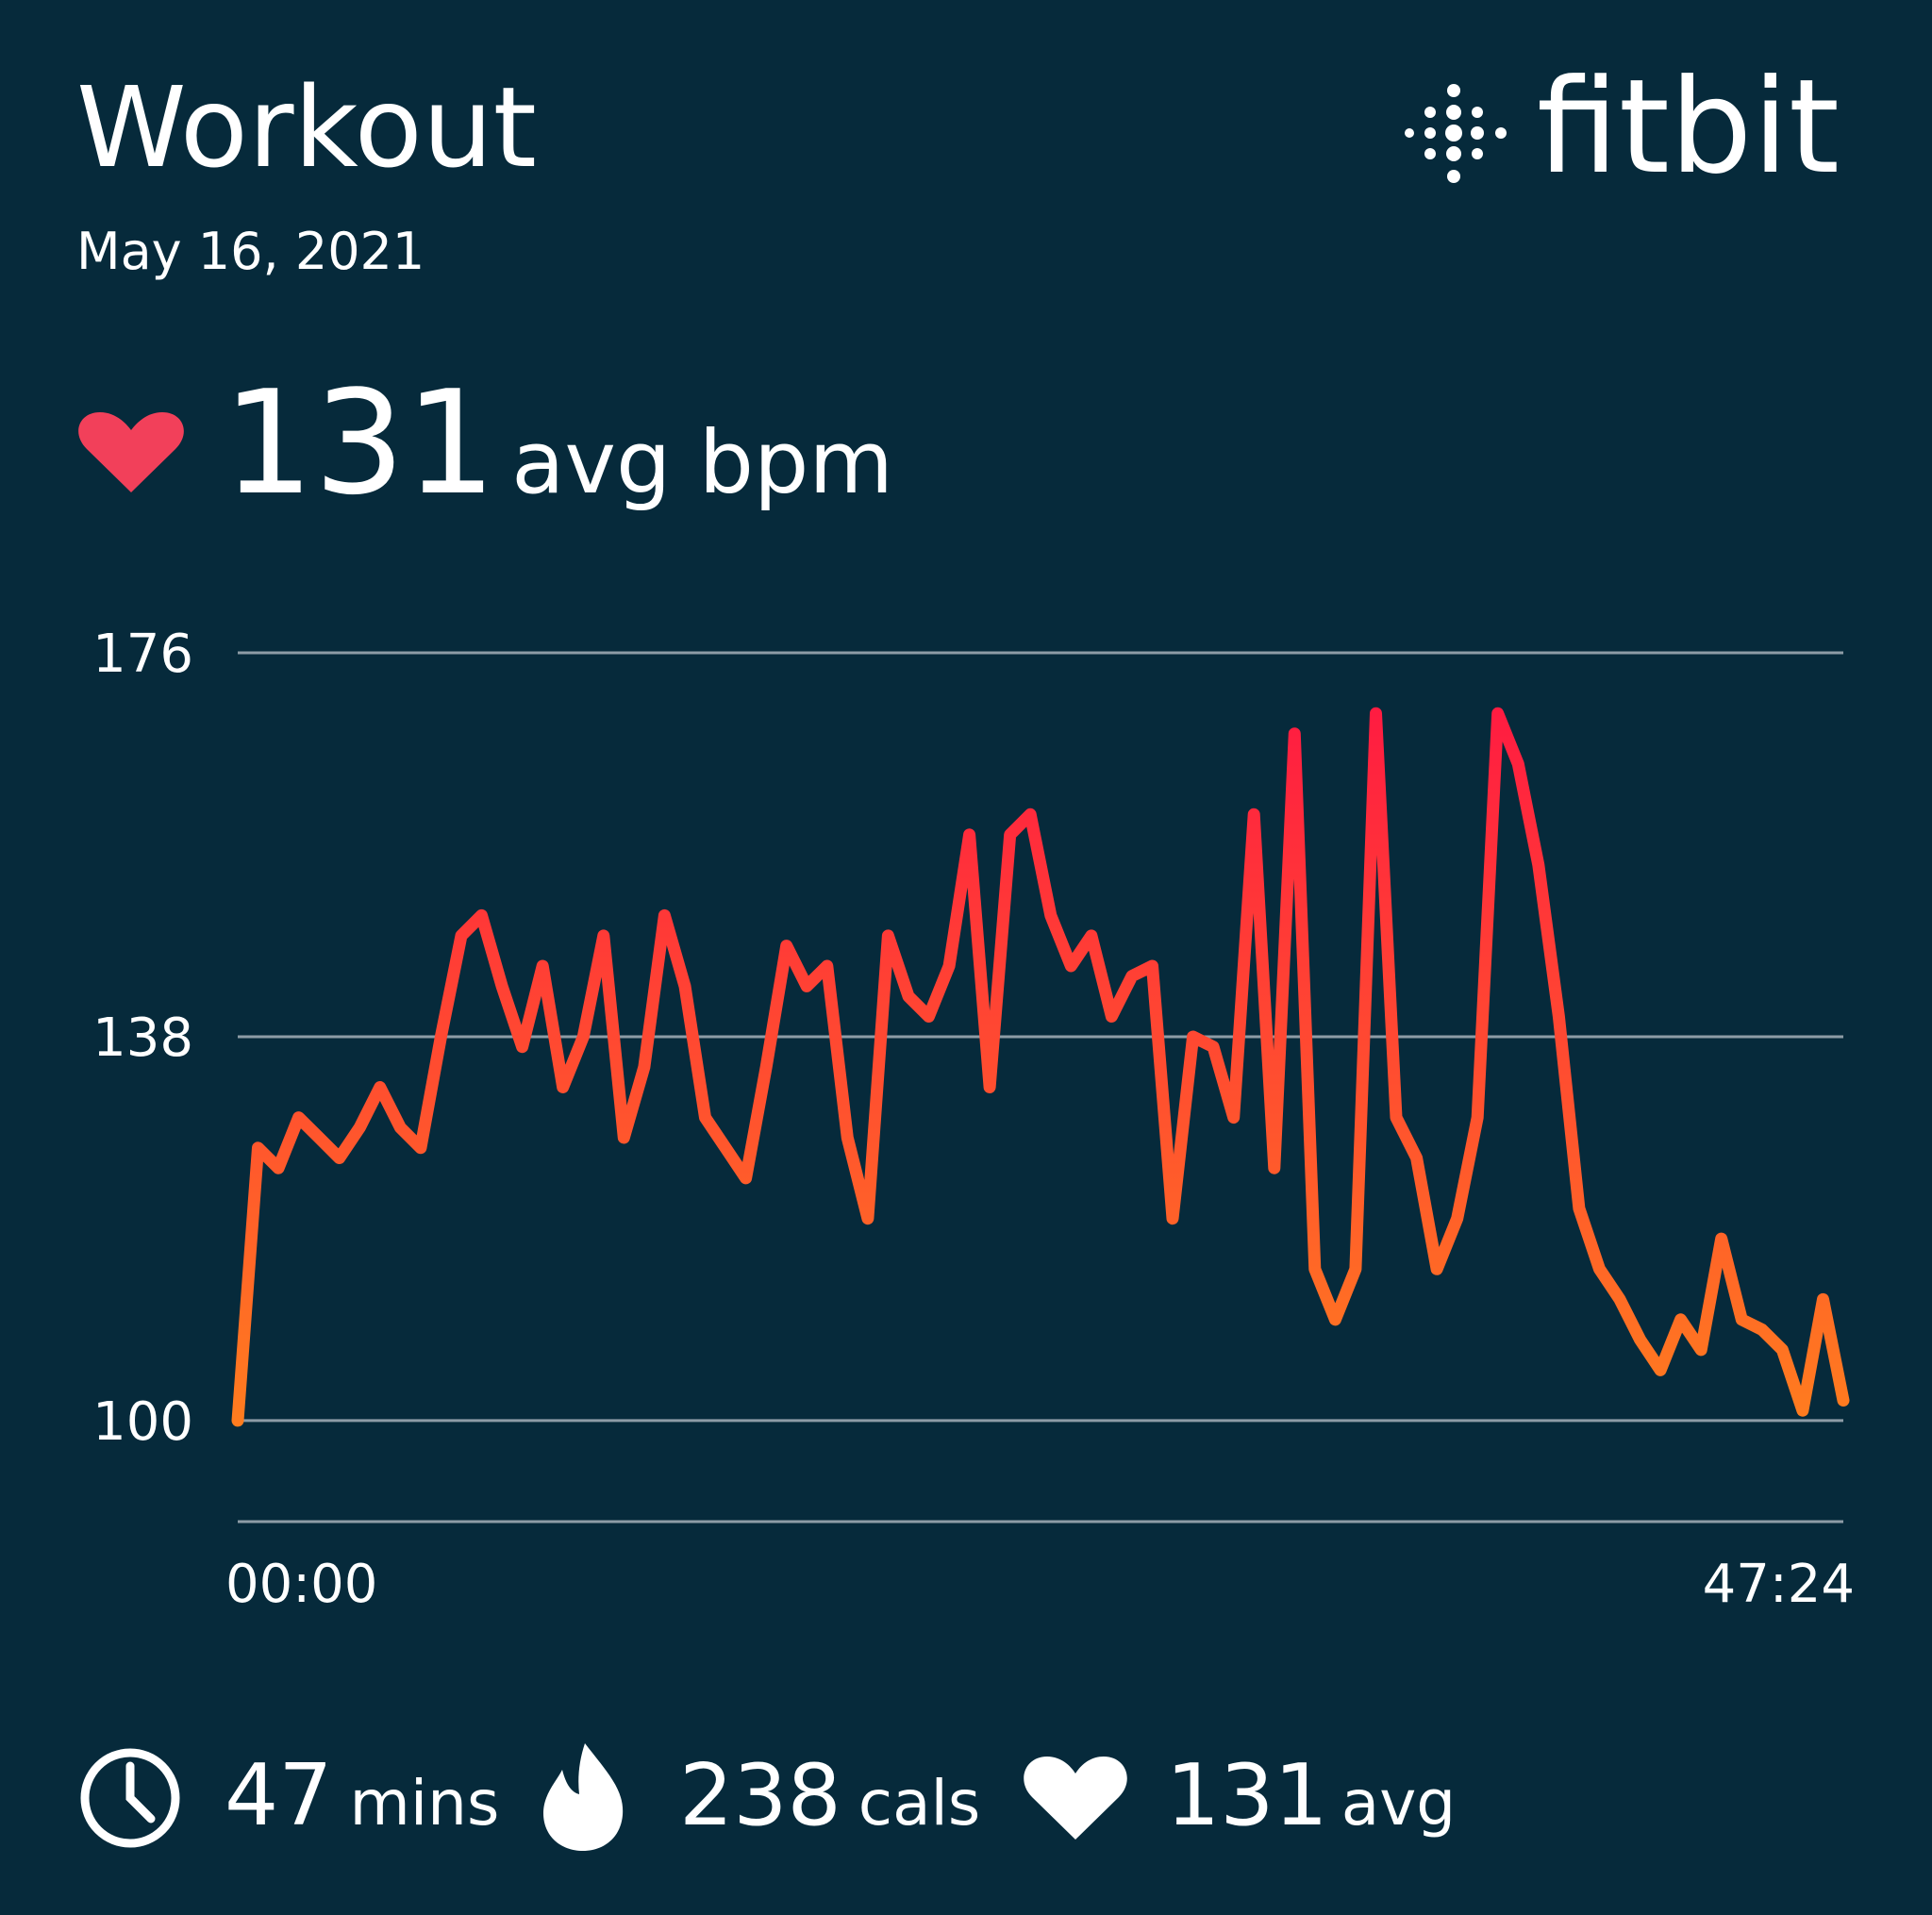 This screenshot has width=1932, height=1915. Describe the element at coordinates (1456, 133) in the screenshot. I see `brand-logo` at that location.